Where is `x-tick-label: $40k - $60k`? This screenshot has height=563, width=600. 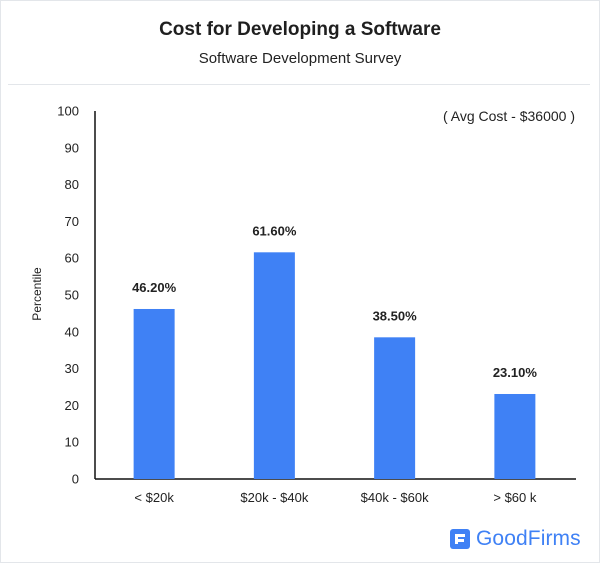
x-tick-label: $40k - $60k is located at coordinates (395, 497).